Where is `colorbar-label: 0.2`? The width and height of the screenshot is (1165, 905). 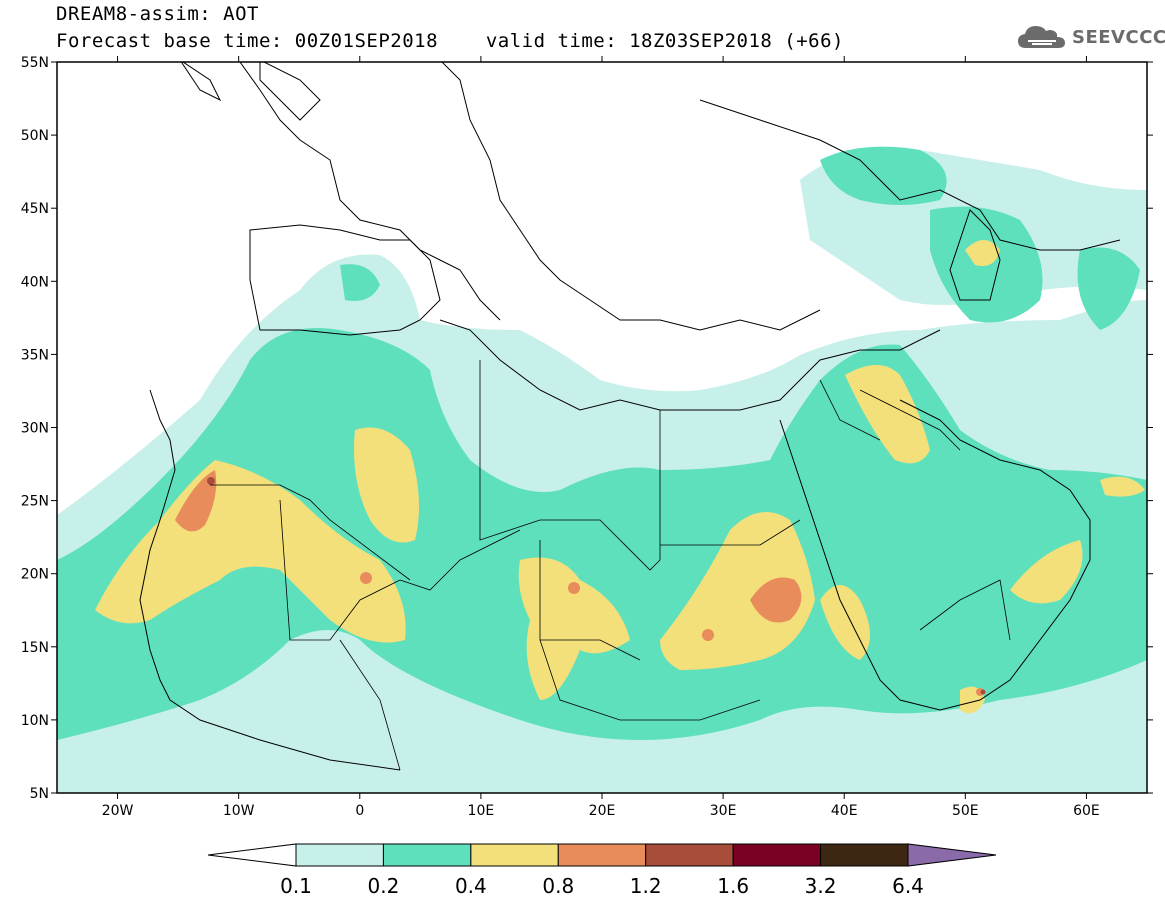 colorbar-label: 0.2 is located at coordinates (384, 886).